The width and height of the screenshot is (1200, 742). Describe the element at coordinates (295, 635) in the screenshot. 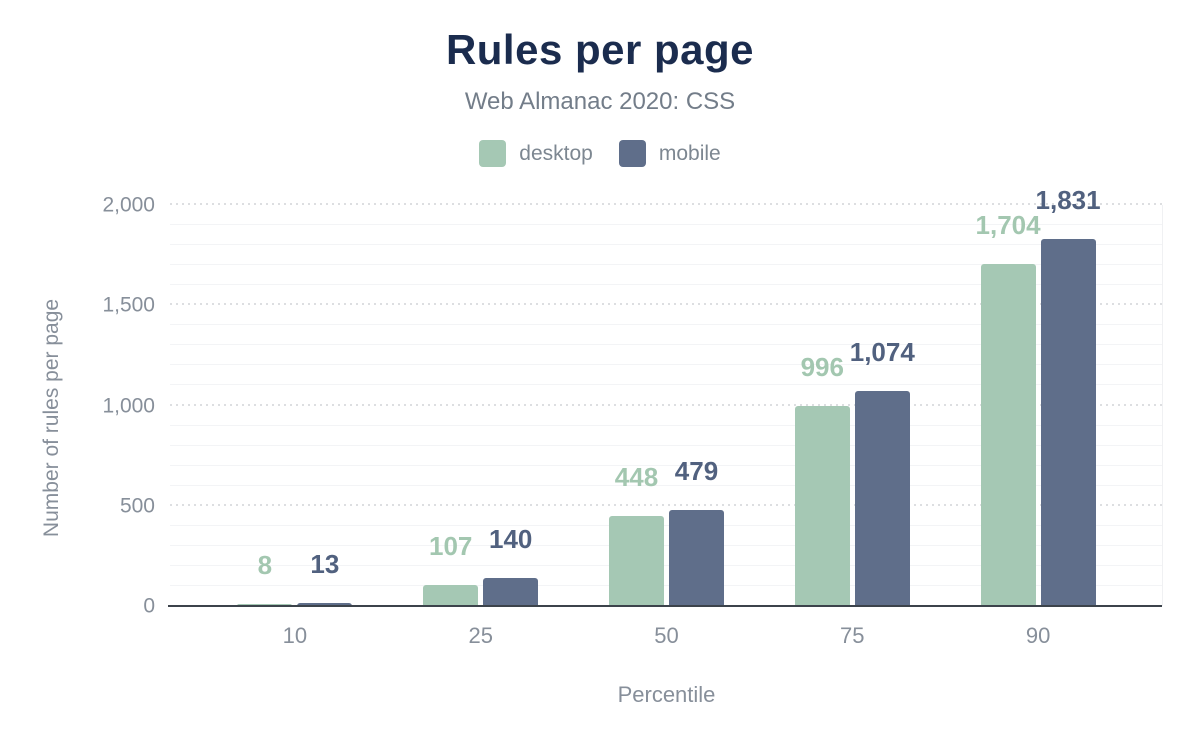

I see `x-tick-10: 10` at that location.